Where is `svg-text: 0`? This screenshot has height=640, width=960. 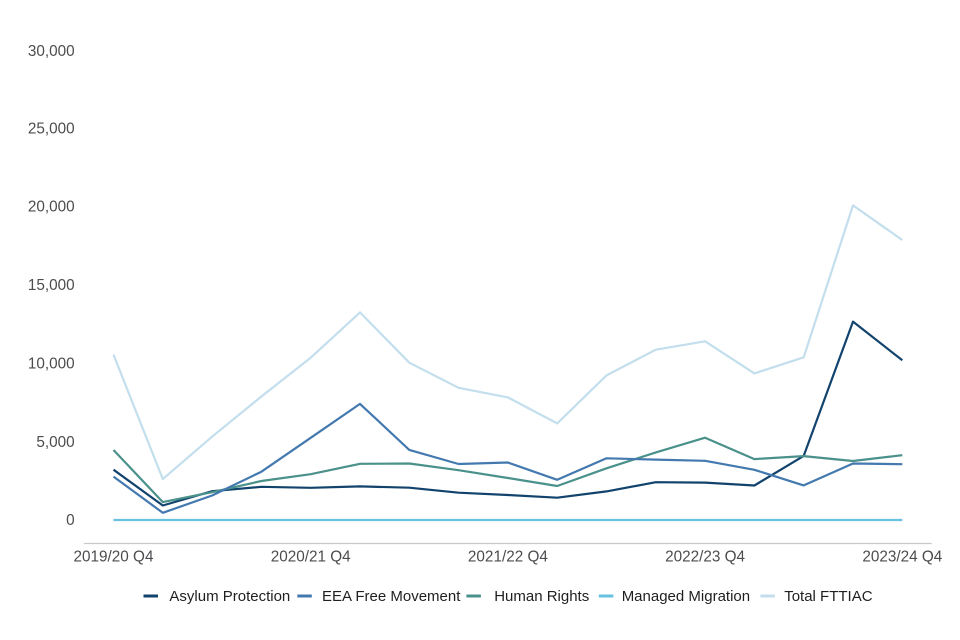
svg-text: 0 is located at coordinates (70, 520).